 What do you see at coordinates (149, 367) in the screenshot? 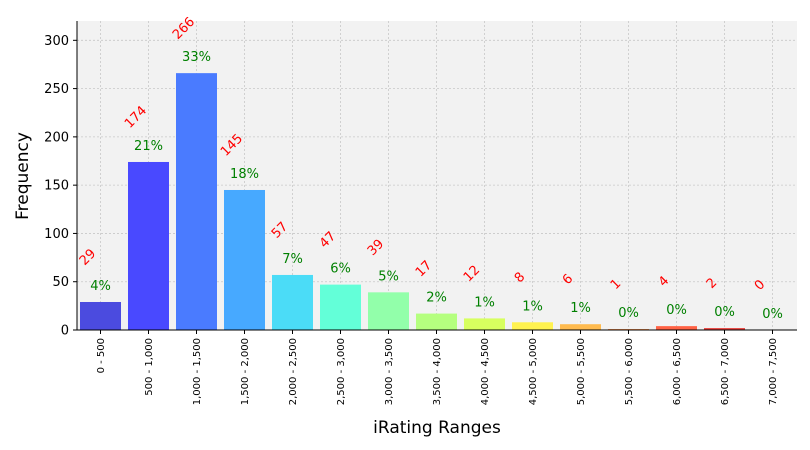
I see `x-tick-label: 500 - 1,000` at bounding box center [149, 367].